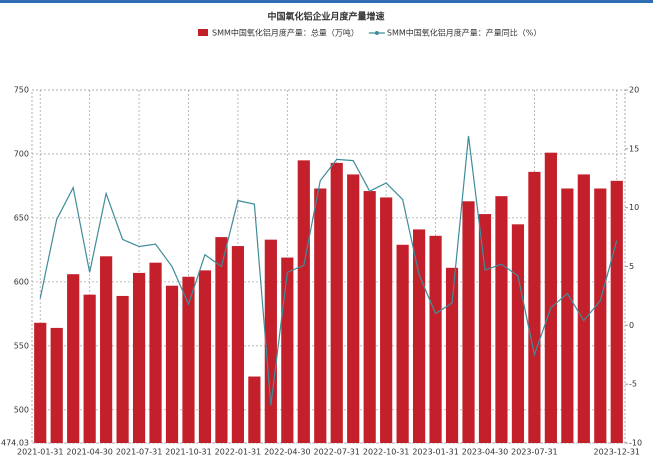  What do you see at coordinates (326, 1) in the screenshot?
I see `top-border` at bounding box center [326, 1].